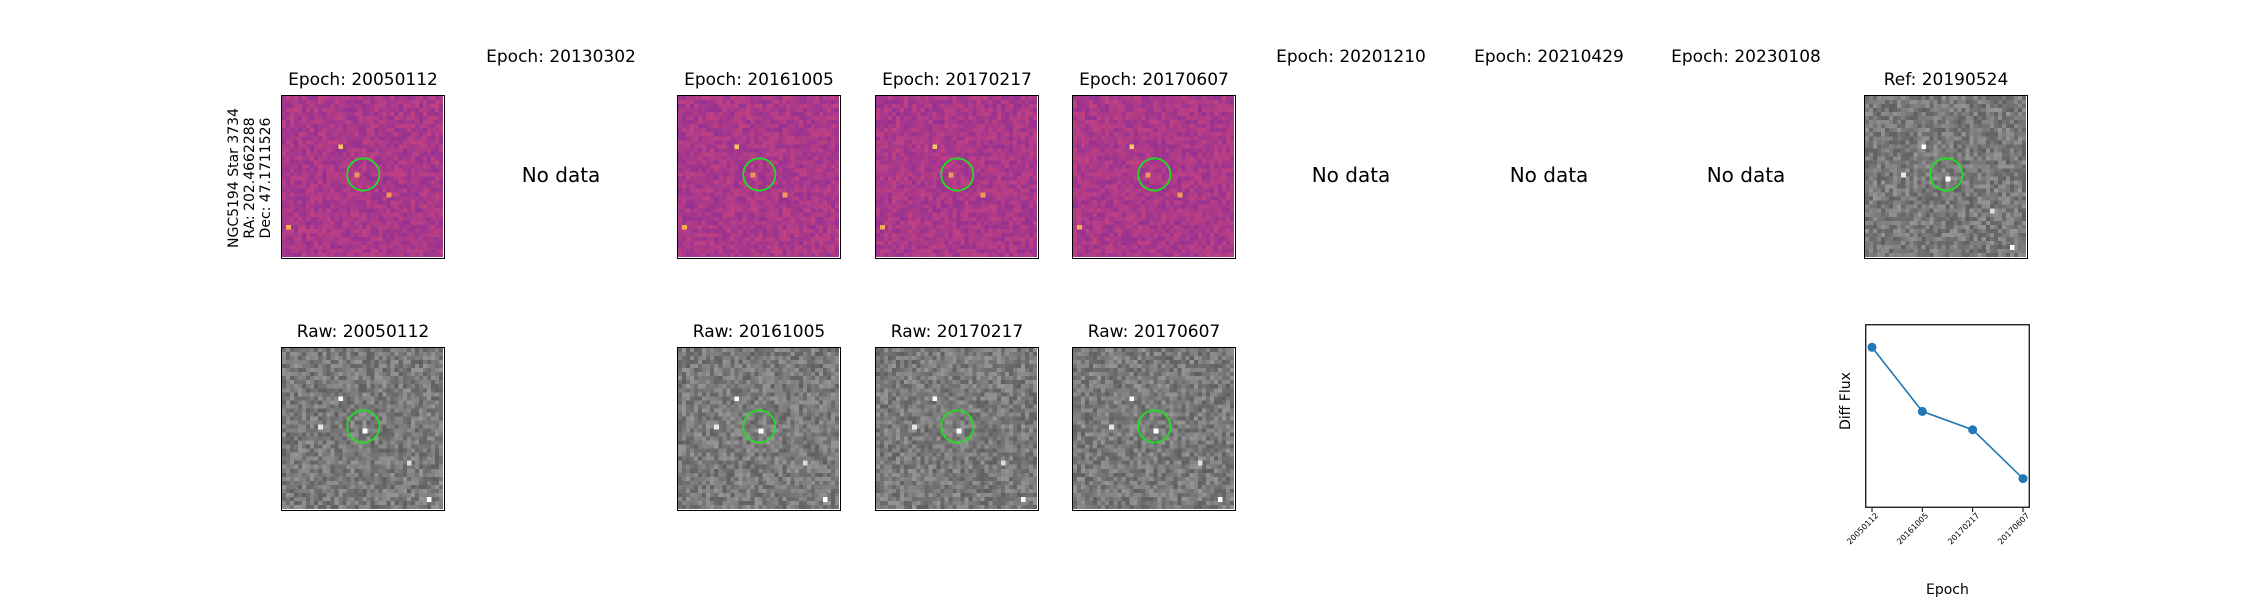  What do you see at coordinates (1154, 80) in the screenshot?
I see `diff-title-5: Epoch: 20170607` at bounding box center [1154, 80].